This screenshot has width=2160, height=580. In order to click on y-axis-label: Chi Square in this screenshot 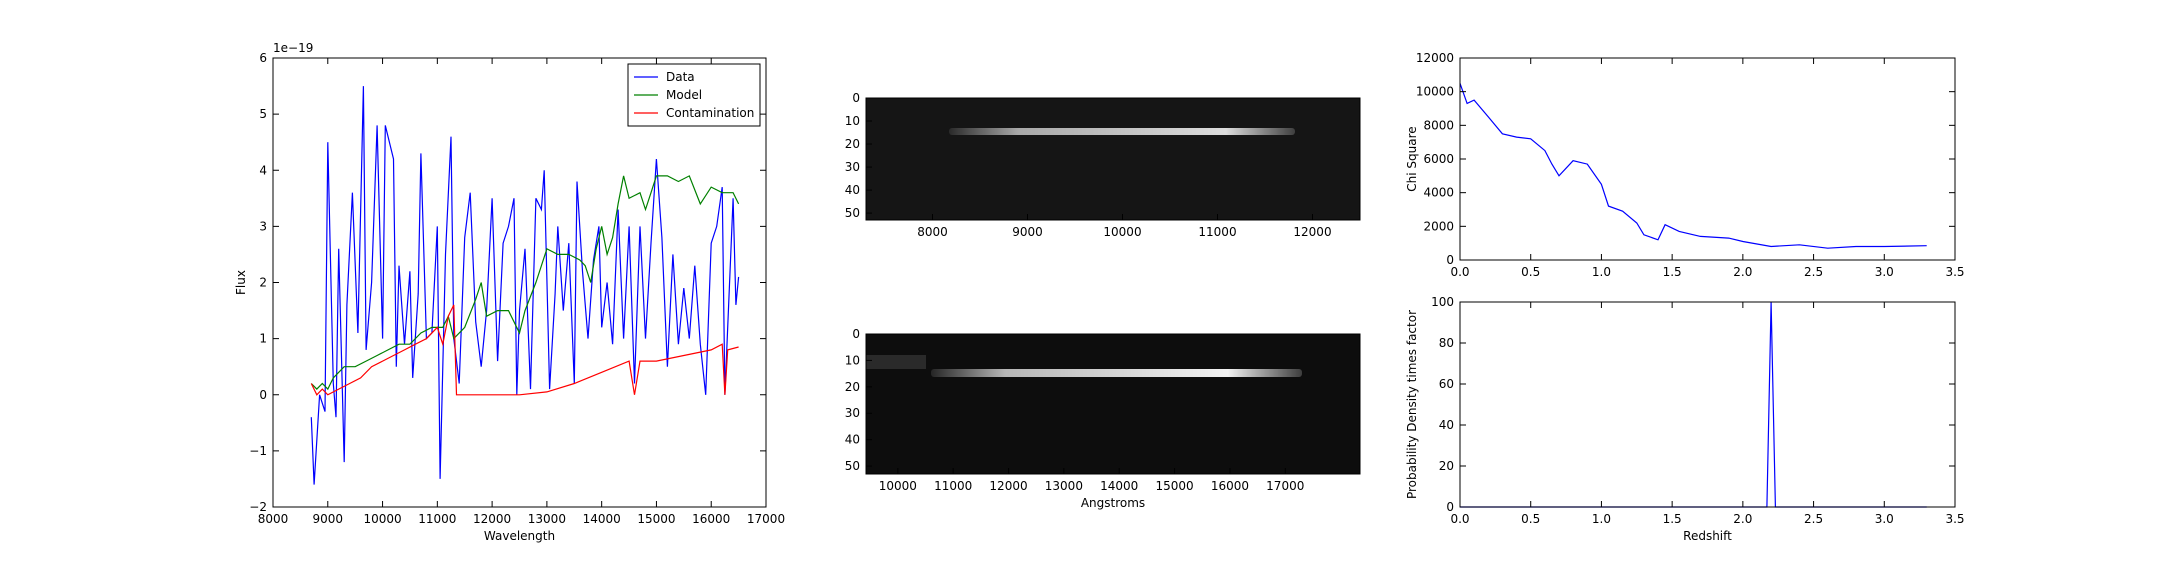, I will do `click(1412, 158)`.